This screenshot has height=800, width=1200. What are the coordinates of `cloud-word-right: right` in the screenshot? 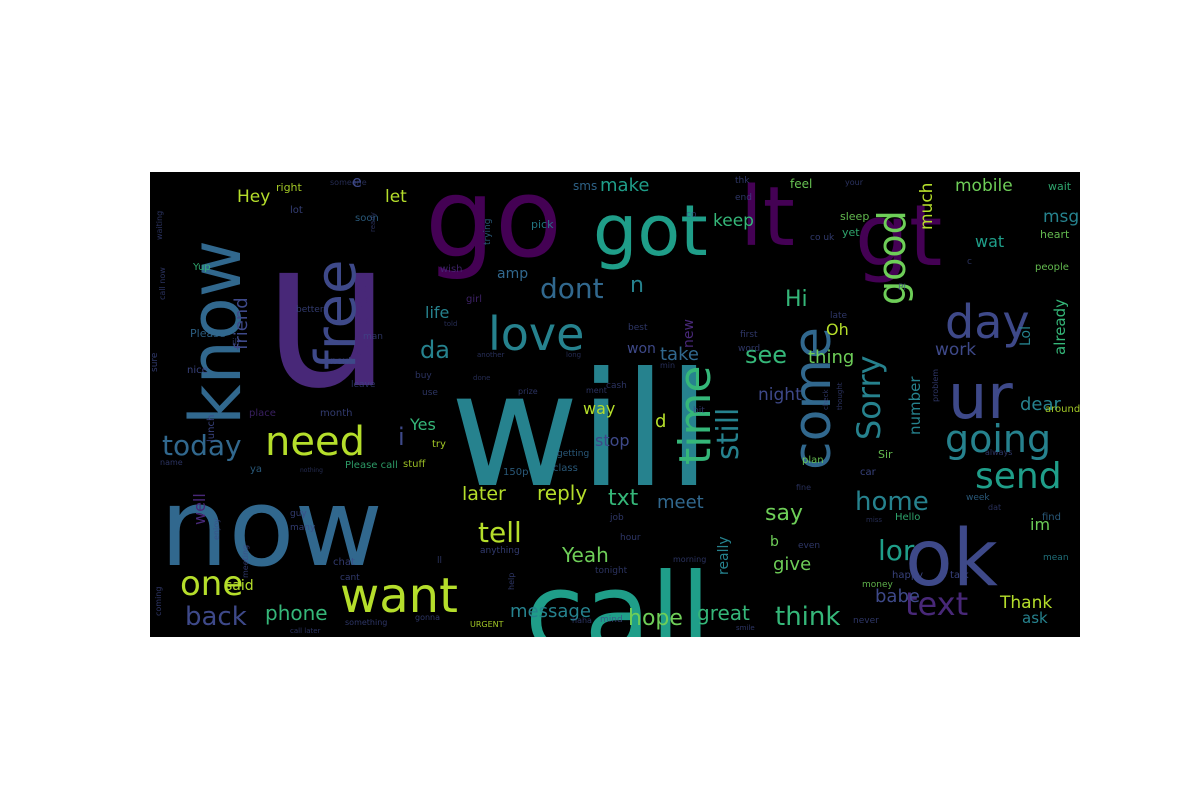 It's located at (289, 187).